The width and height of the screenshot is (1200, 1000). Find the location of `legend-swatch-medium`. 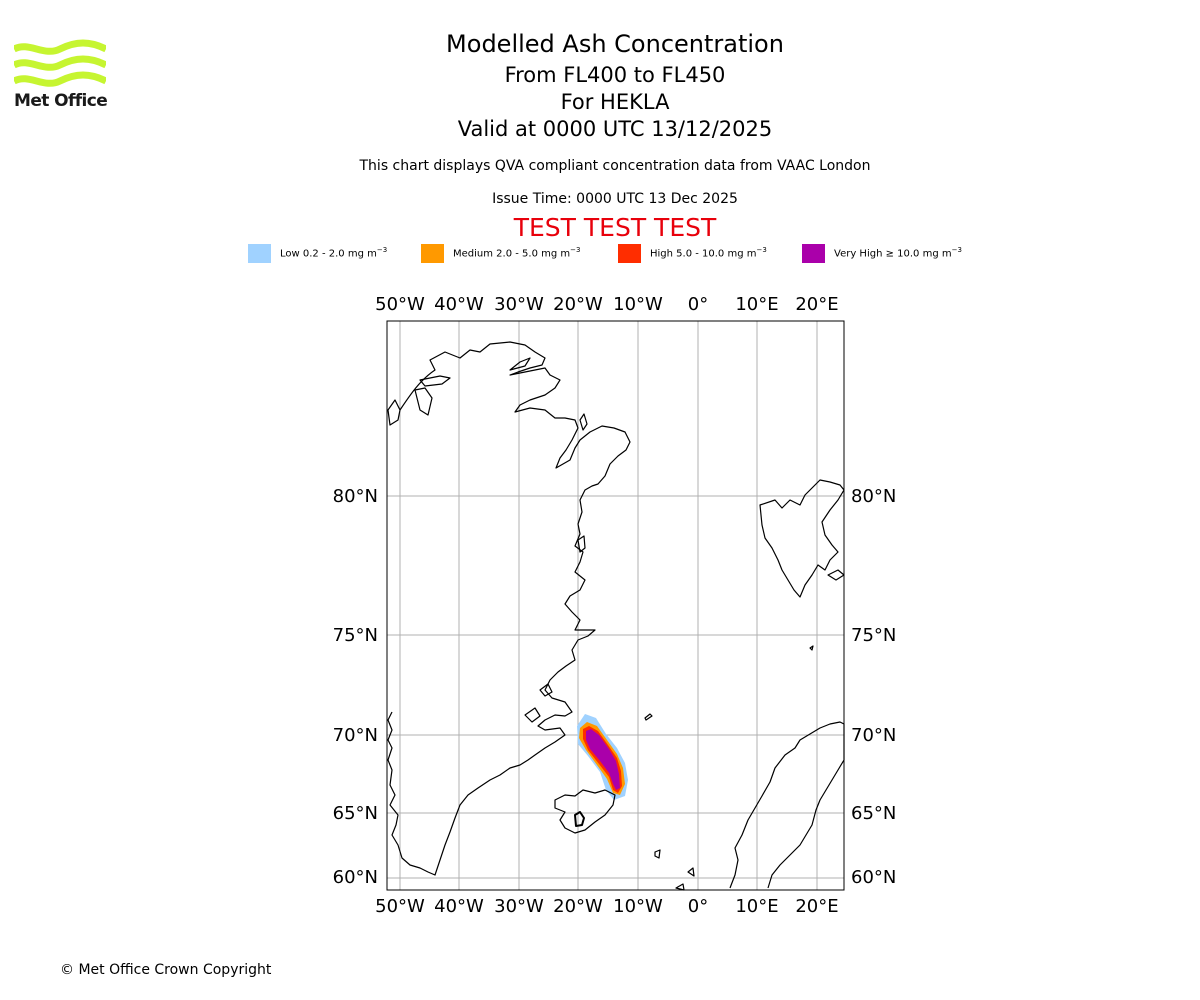

legend-swatch-medium is located at coordinates (432, 253).